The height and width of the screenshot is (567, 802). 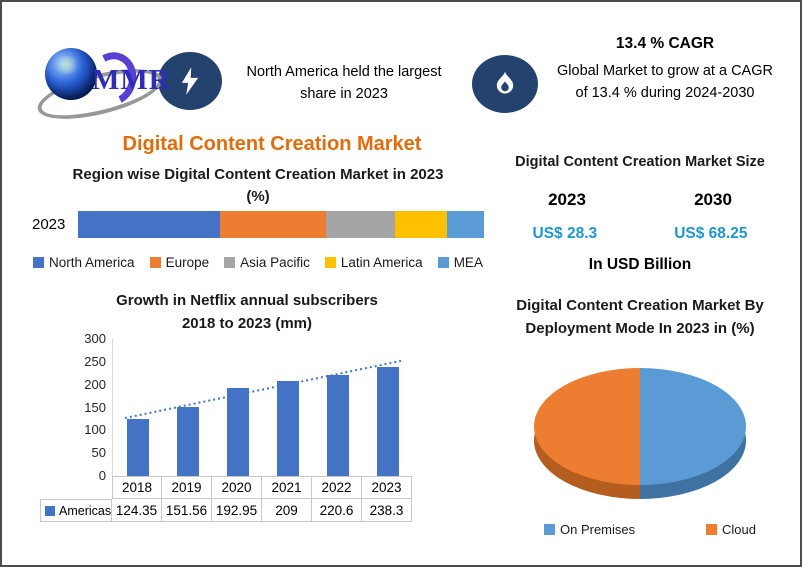 I want to click on legend-label: On Premises, so click(x=598, y=529).